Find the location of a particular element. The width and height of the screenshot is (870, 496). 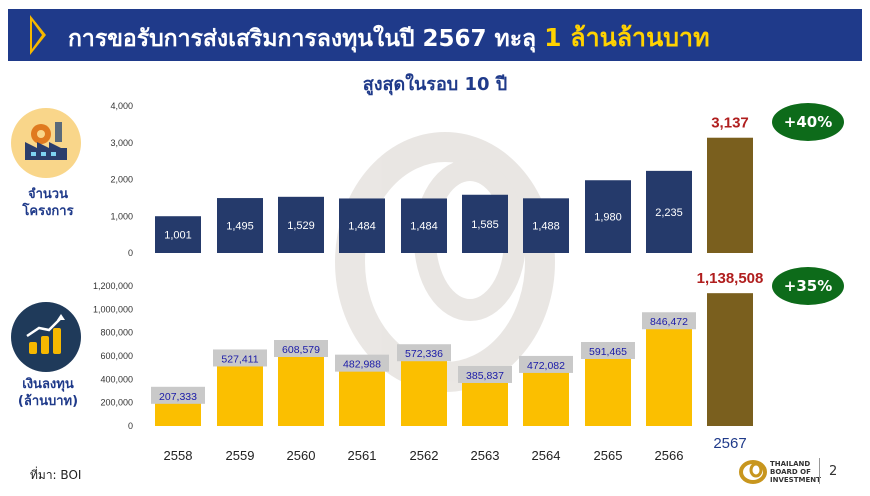

y-tick-label: 1,000 is located at coordinates (121, 216).